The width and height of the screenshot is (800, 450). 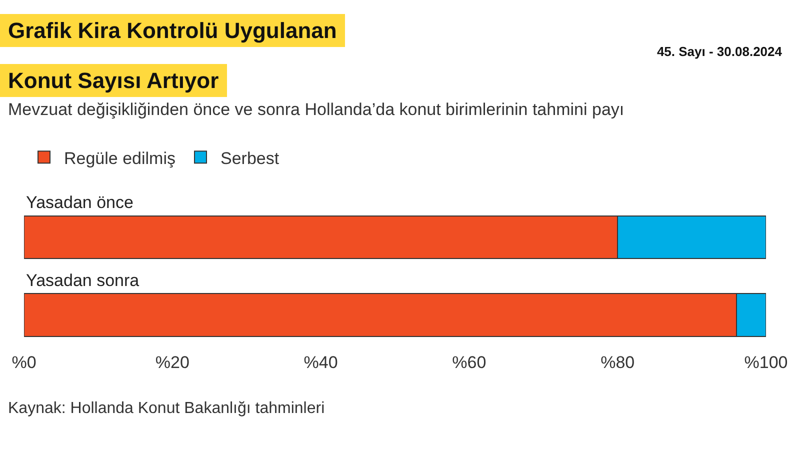 I want to click on x-tick-label: %60, so click(x=469, y=362).